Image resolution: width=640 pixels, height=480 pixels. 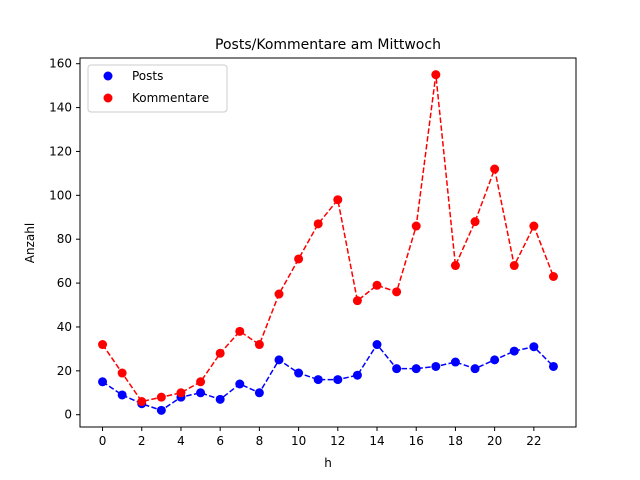 I want to click on y-axis-label: Anzahl, so click(x=30, y=243).